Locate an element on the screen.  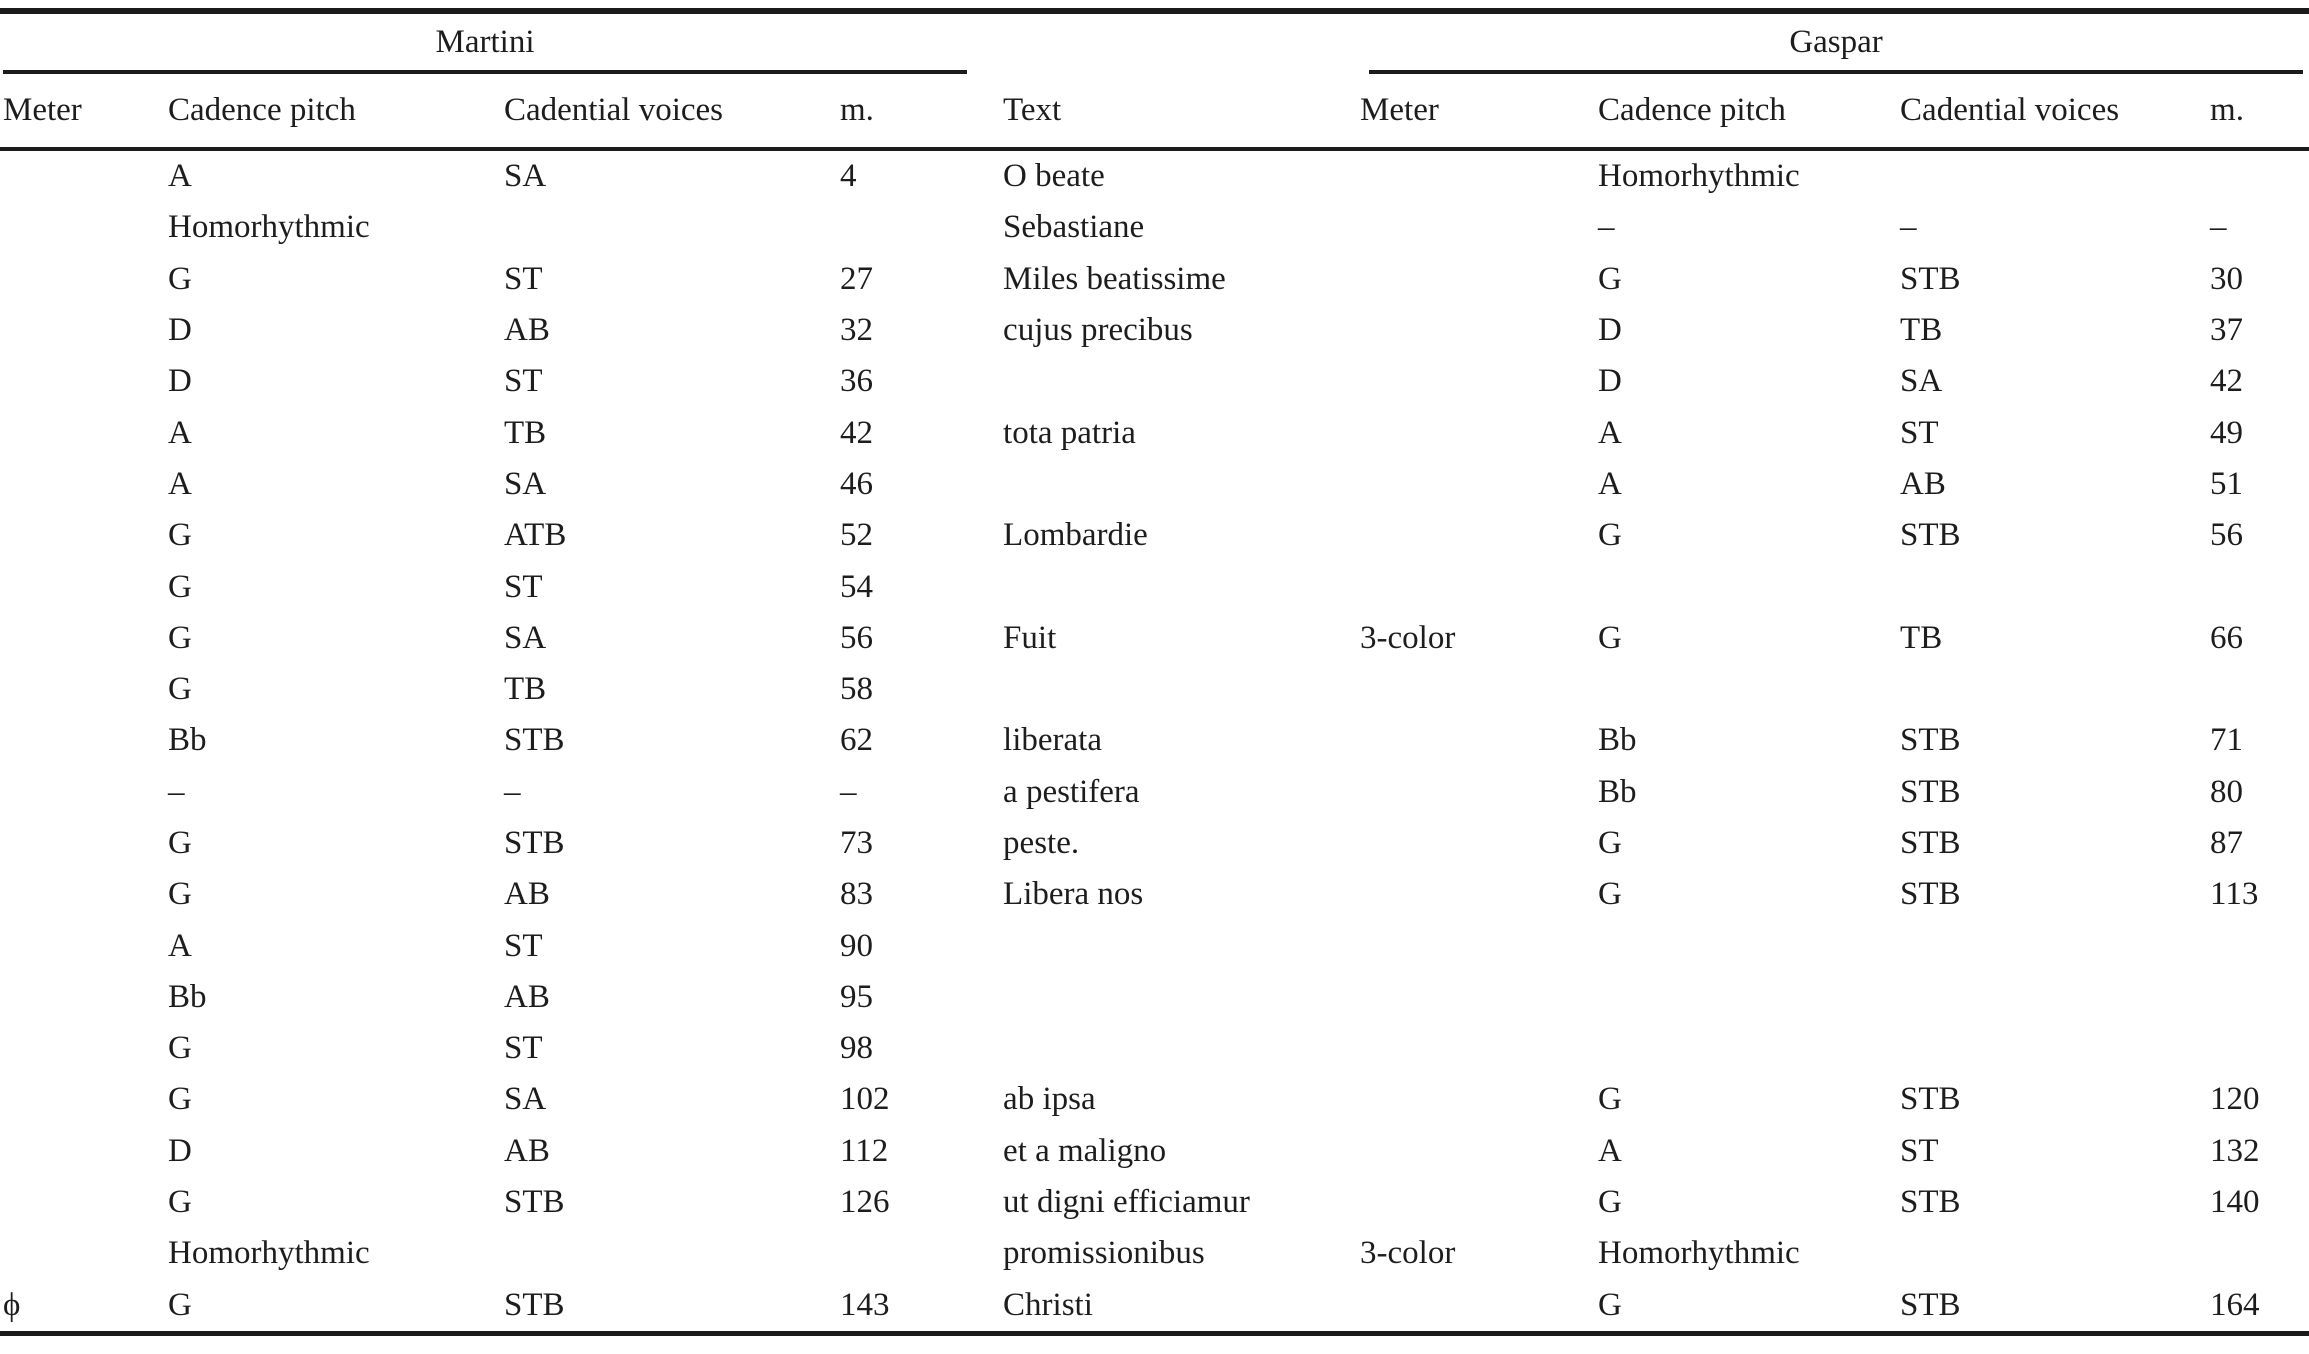
cell-gaspar-measure: 56 is located at coordinates (2227, 535).